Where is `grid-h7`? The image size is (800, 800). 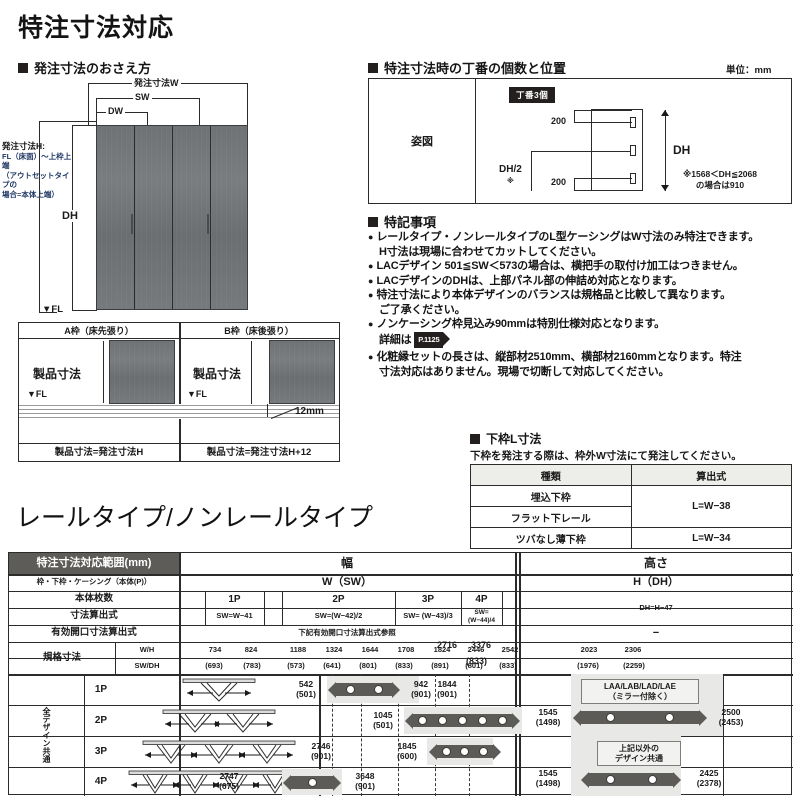 grid-h7 is located at coordinates (401, 675).